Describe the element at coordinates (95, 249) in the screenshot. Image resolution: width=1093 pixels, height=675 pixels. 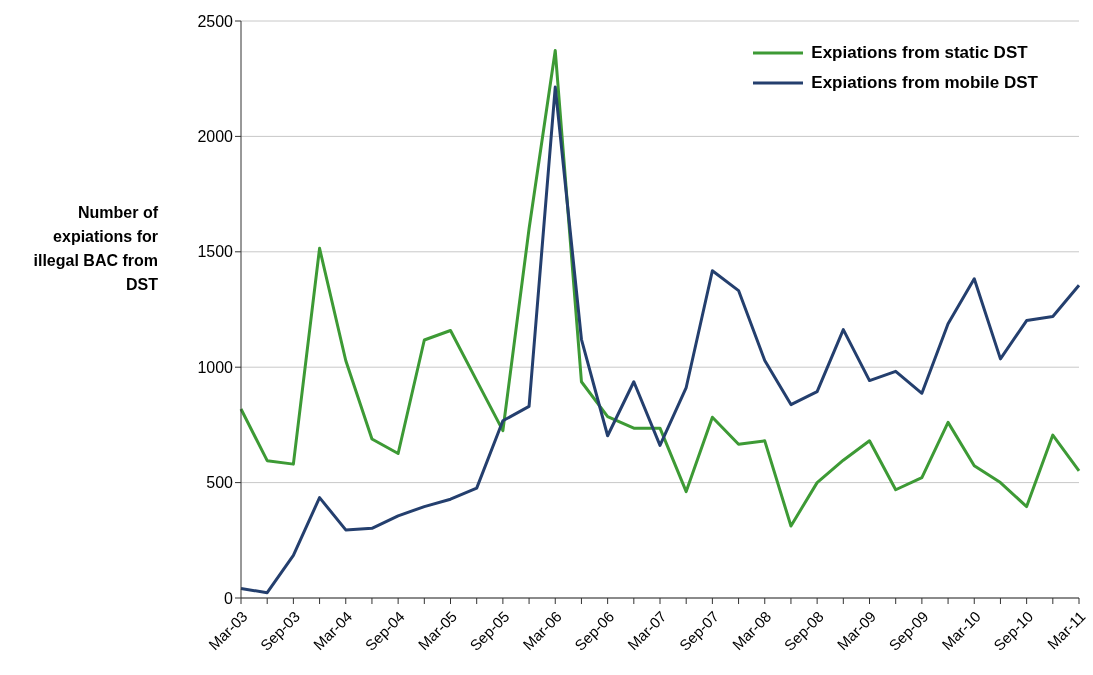
I see `y-axis-title: Number of expiations for illegal BAC from DST` at that location.